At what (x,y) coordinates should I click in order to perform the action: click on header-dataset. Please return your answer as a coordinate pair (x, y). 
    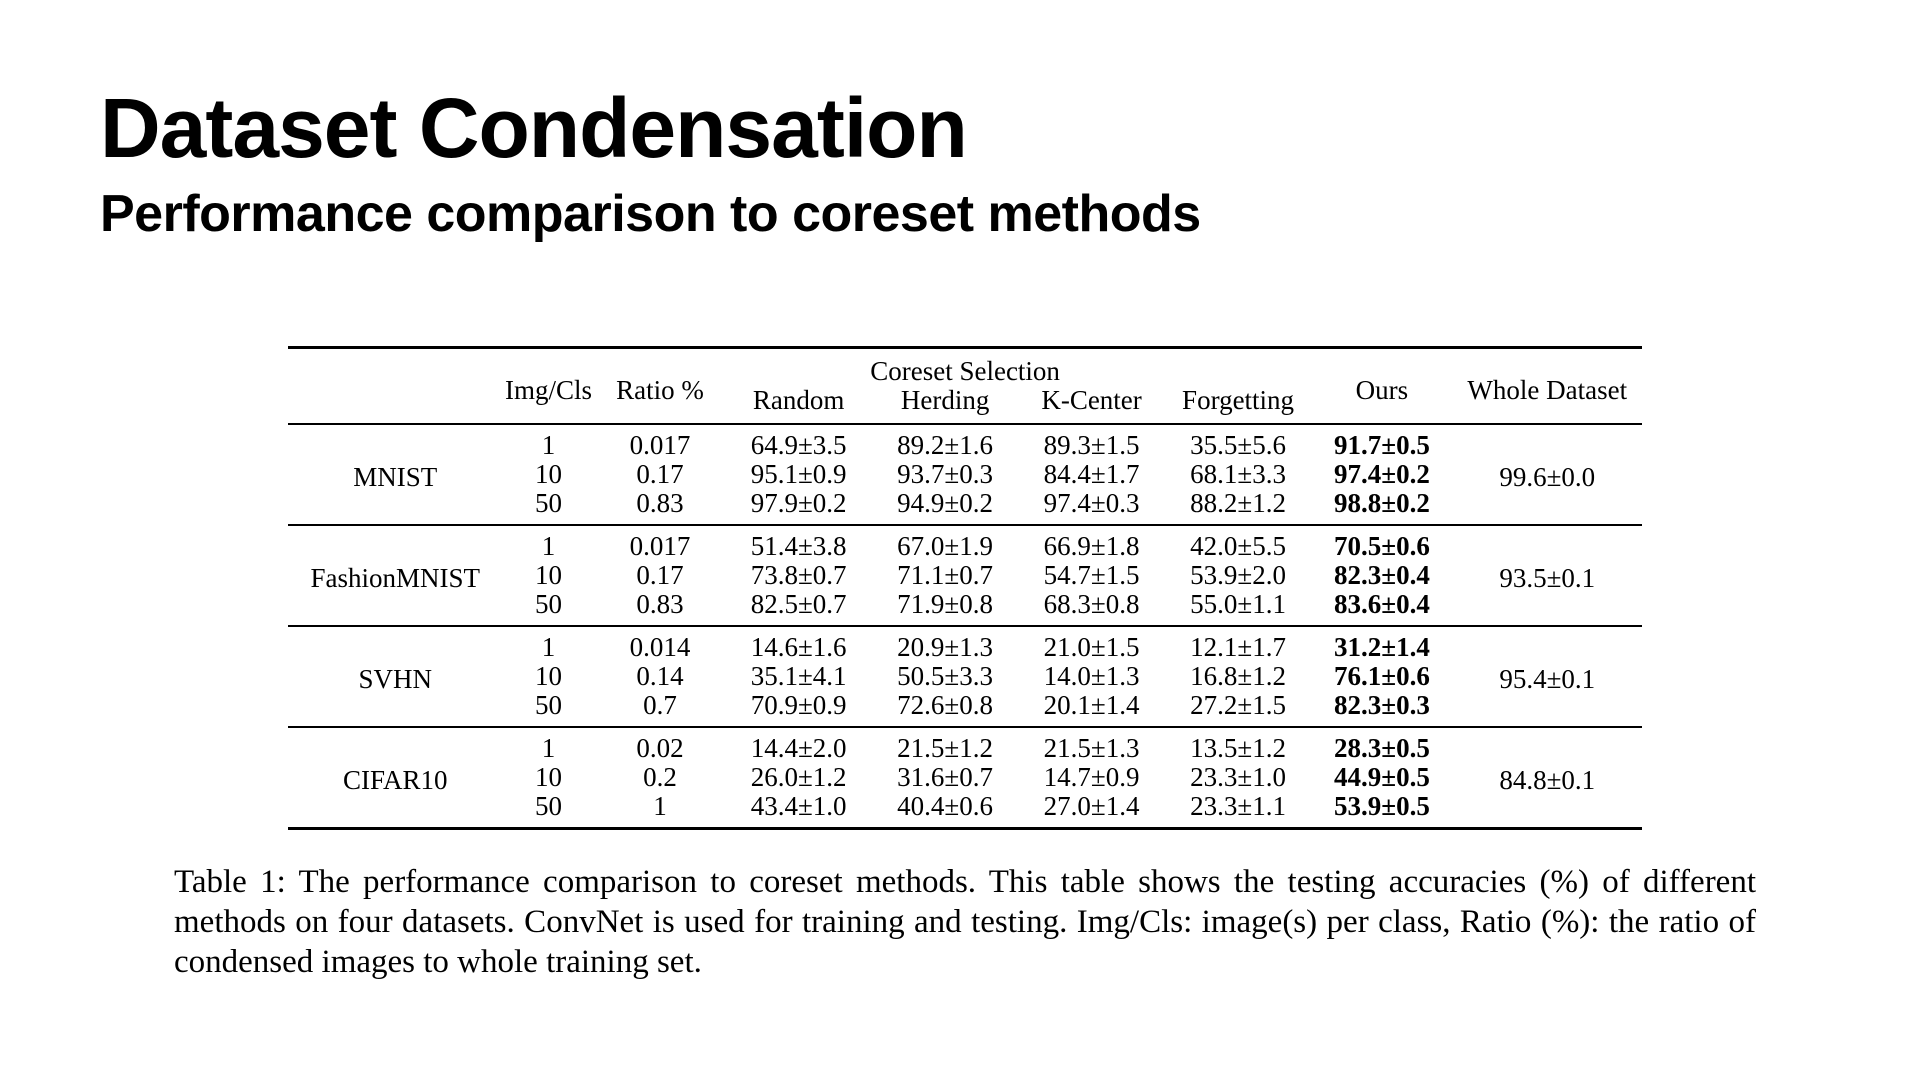
    Looking at the image, I should click on (395, 386).